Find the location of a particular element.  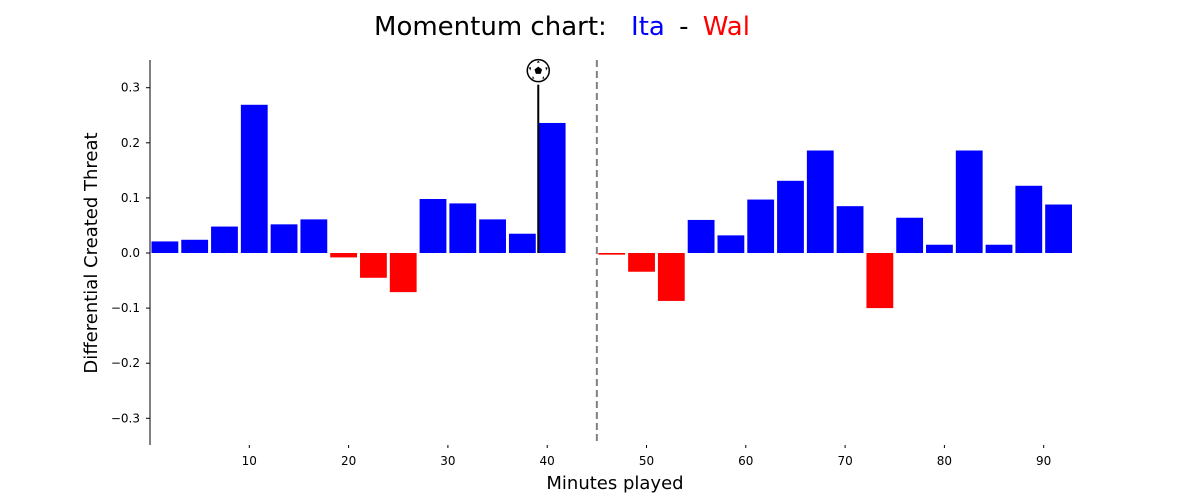

y-axis-title: Differential Created Threat is located at coordinates (91, 252).